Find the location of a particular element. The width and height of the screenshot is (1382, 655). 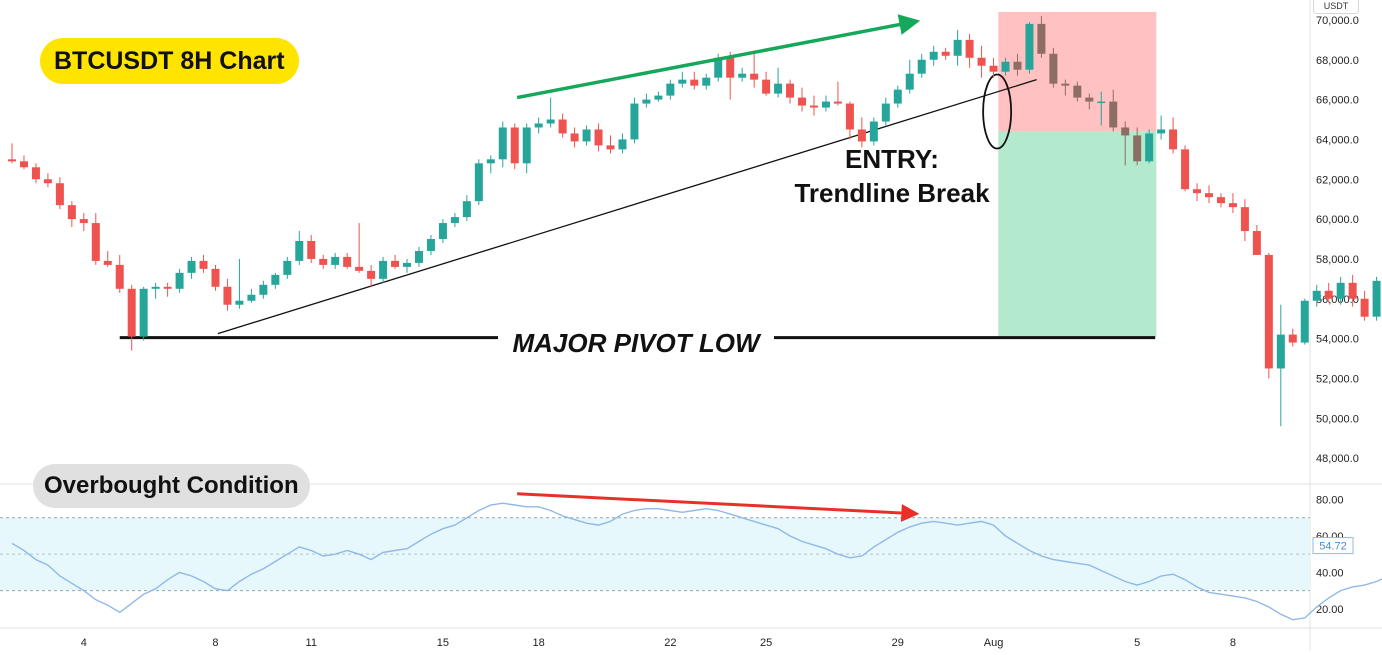

time-tick-label: 5 is located at coordinates (1137, 643).